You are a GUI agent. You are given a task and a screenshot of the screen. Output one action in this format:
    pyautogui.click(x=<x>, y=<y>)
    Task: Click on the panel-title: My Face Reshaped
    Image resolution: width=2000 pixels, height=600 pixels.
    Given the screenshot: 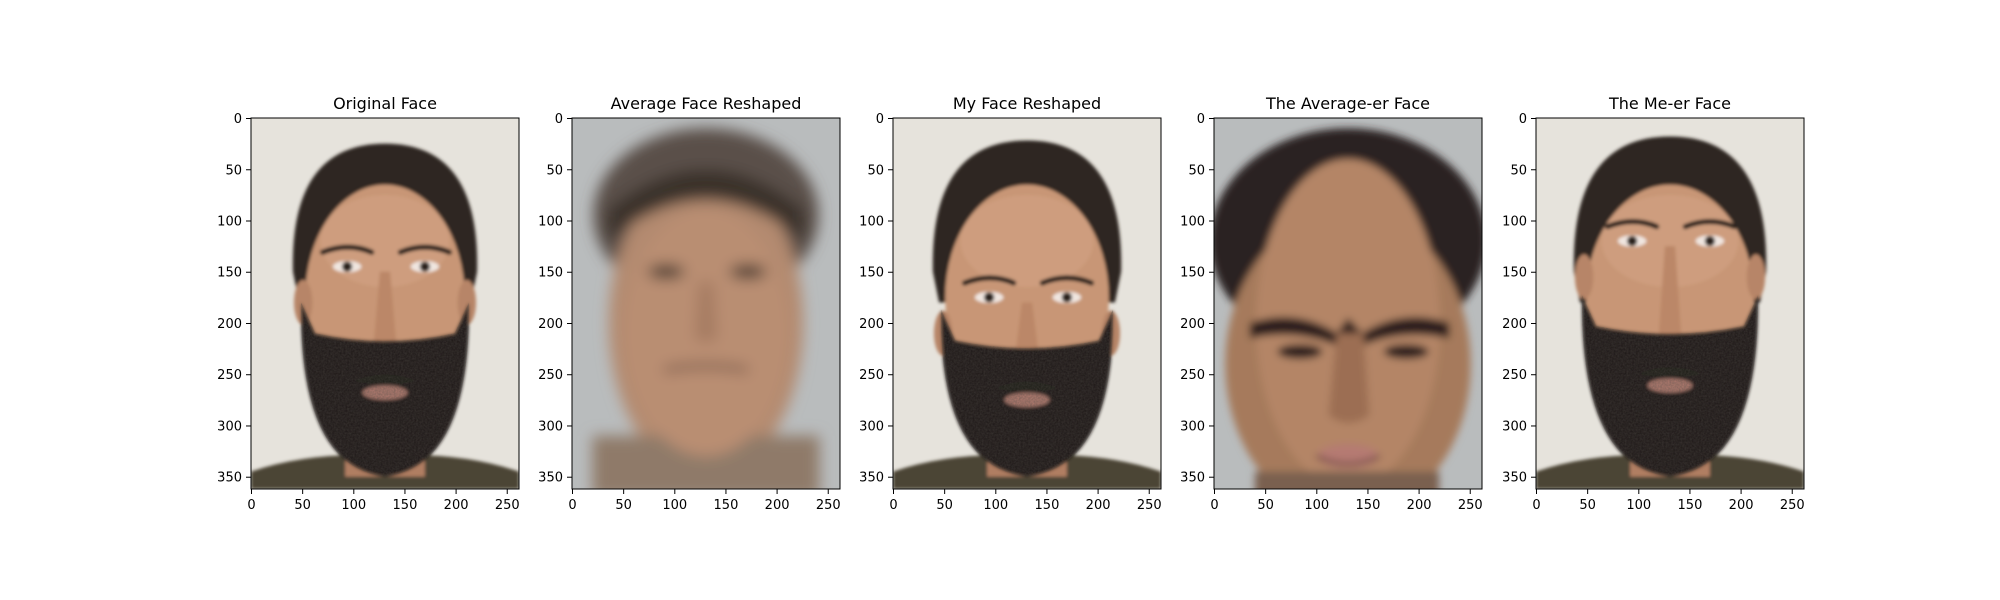 What is the action you would take?
    pyautogui.click(x=1027, y=103)
    